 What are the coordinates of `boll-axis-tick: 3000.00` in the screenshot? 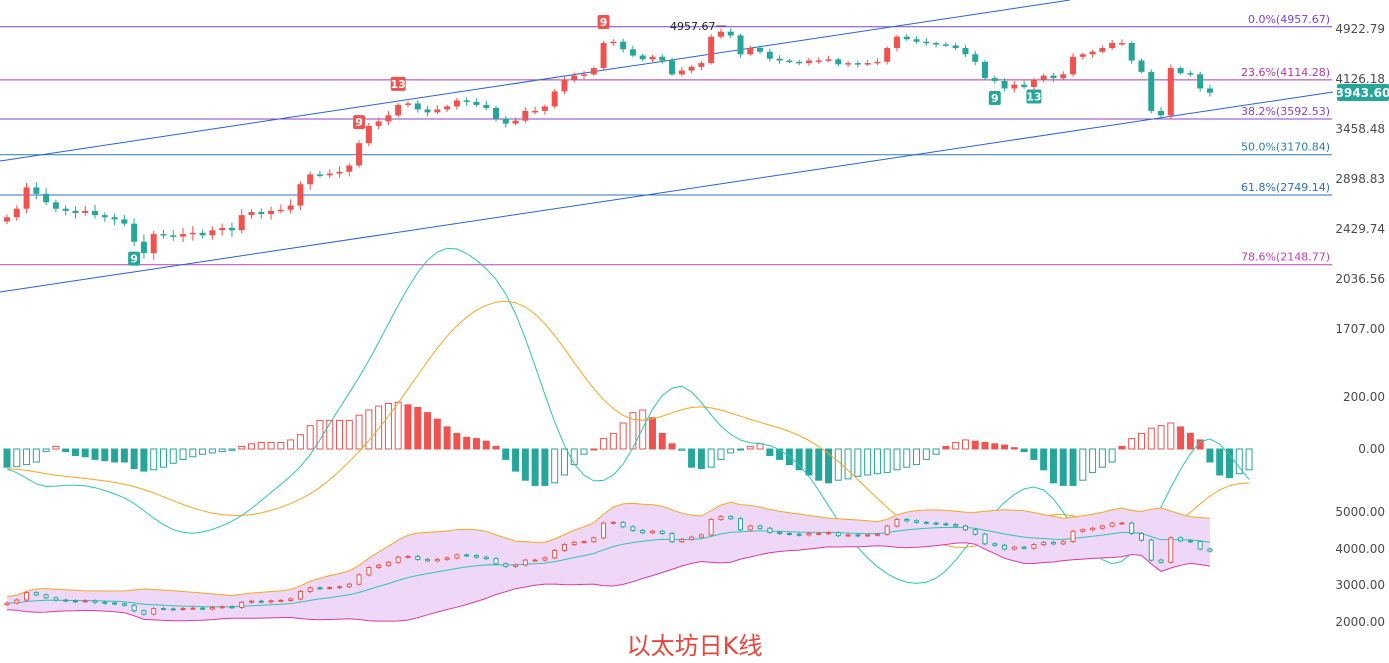 It's located at (1360, 585).